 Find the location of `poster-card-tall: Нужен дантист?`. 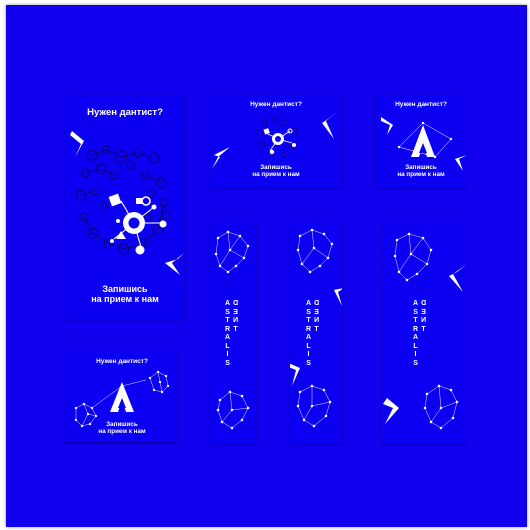

poster-card-tall: Нужен дантист? is located at coordinates (125, 207).